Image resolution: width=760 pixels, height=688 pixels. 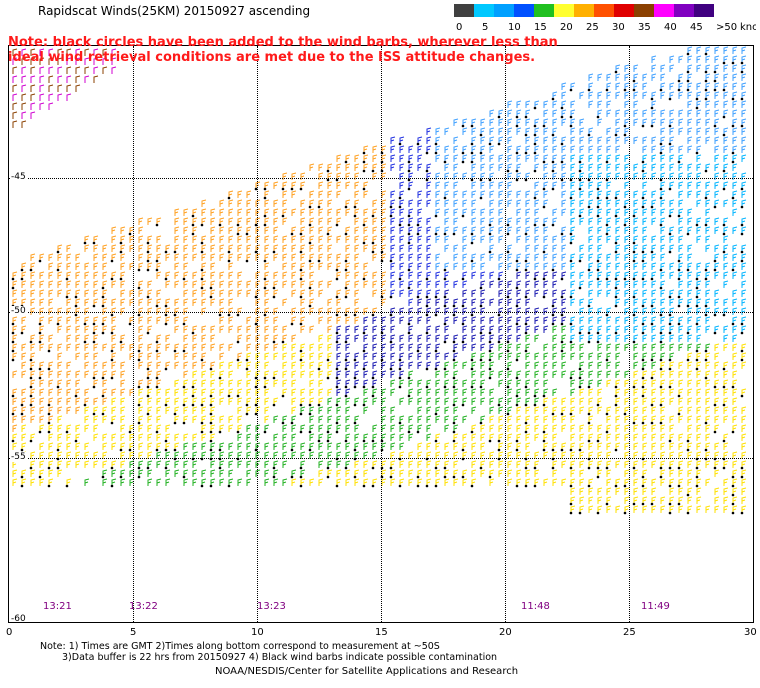 I want to click on colorbar-label: 45, so click(x=696, y=27).